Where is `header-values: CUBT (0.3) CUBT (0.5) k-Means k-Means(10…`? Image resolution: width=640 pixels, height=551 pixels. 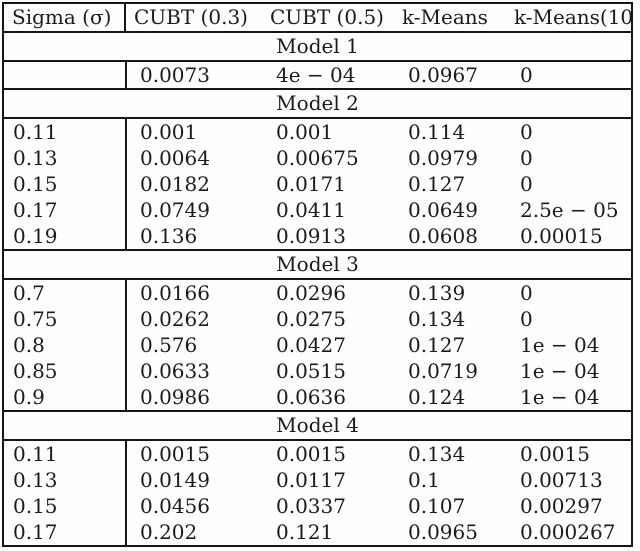 header-values: CUBT (0.3) CUBT (0.5) k-Means k-Means(10… is located at coordinates (378, 17).